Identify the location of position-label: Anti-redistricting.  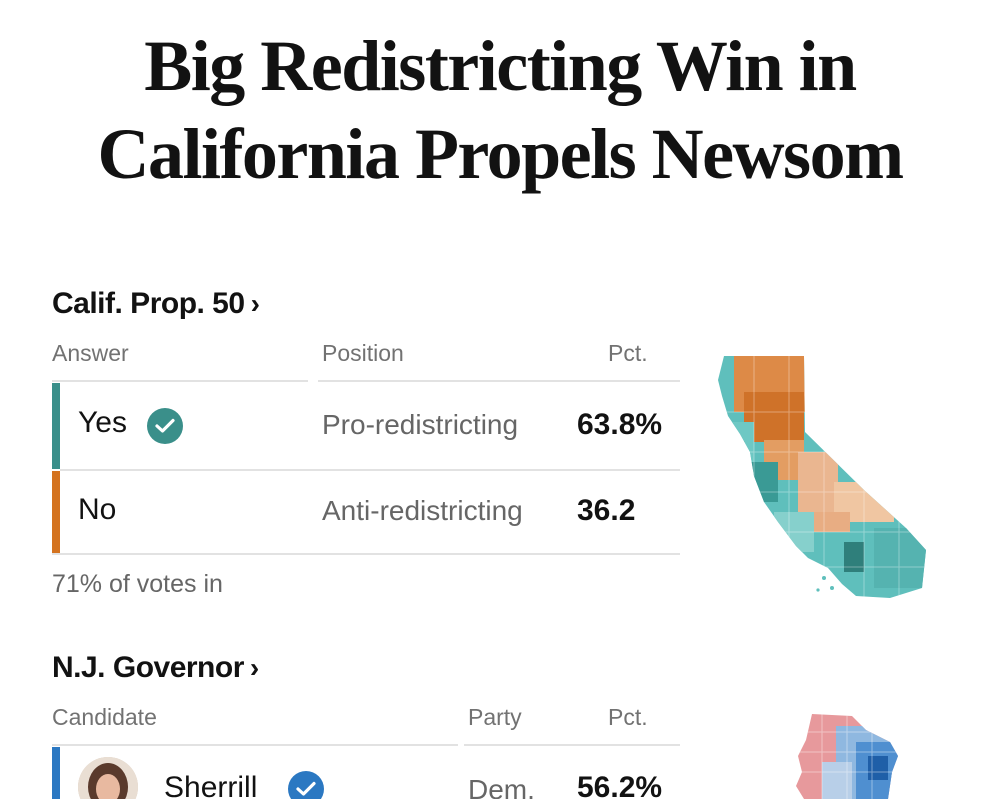
(422, 510).